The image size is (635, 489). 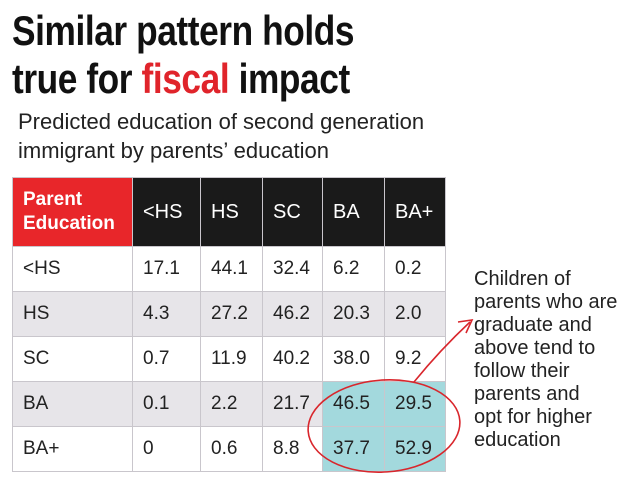 I want to click on table-cell: 17.1, so click(x=166, y=269).